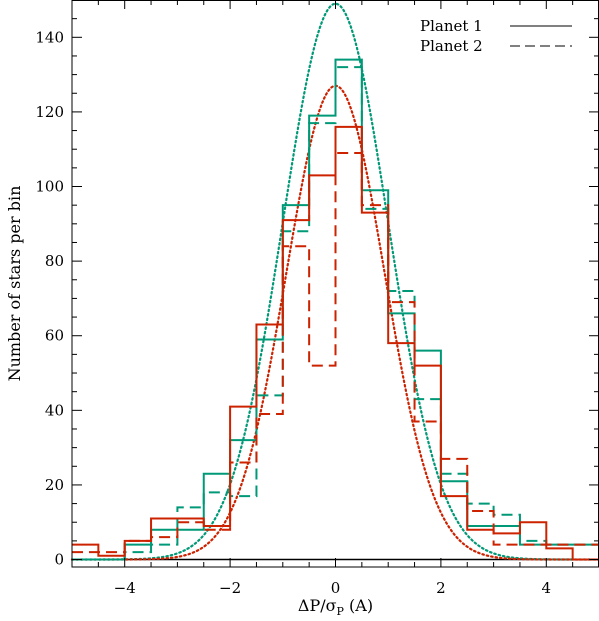  I want to click on x-axis-label-main: ΔP/σ, so click(317, 605).